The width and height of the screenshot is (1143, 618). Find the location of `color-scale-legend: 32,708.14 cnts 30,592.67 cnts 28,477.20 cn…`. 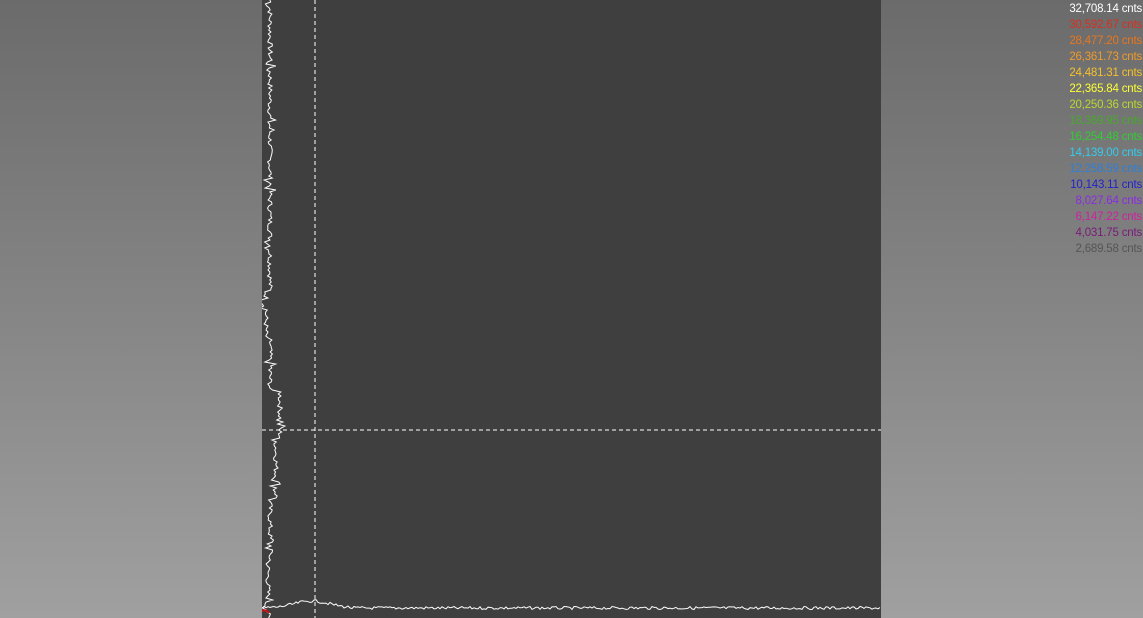

color-scale-legend: 32,708.14 cnts 30,592.67 cnts 28,477.20 cn… is located at coordinates (1082, 129).